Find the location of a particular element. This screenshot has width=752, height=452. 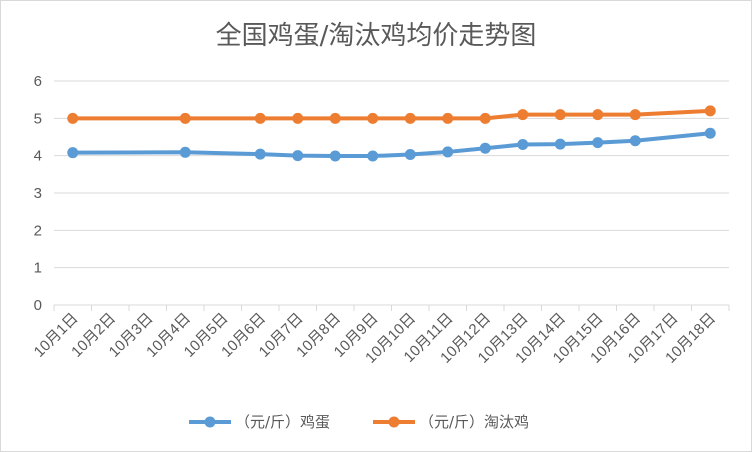

chart-title: 全国鸡蛋/淘汰鸡均价走势图 is located at coordinates (376, 36).